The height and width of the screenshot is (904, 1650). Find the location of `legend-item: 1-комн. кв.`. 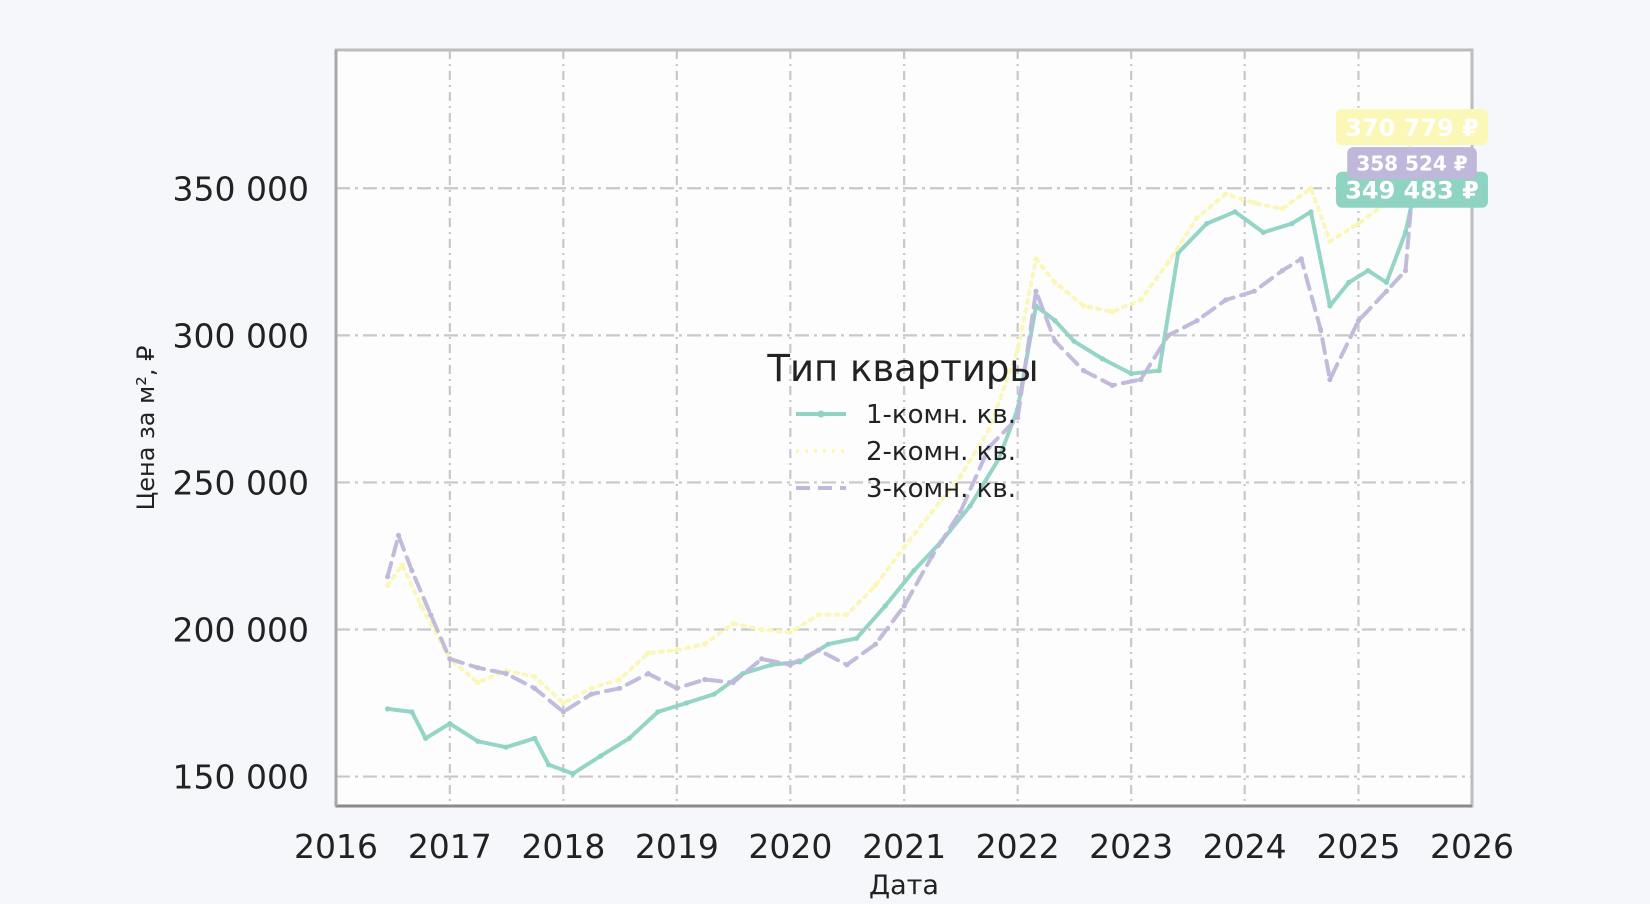

legend-item: 1-комн. кв. is located at coordinates (906, 415).